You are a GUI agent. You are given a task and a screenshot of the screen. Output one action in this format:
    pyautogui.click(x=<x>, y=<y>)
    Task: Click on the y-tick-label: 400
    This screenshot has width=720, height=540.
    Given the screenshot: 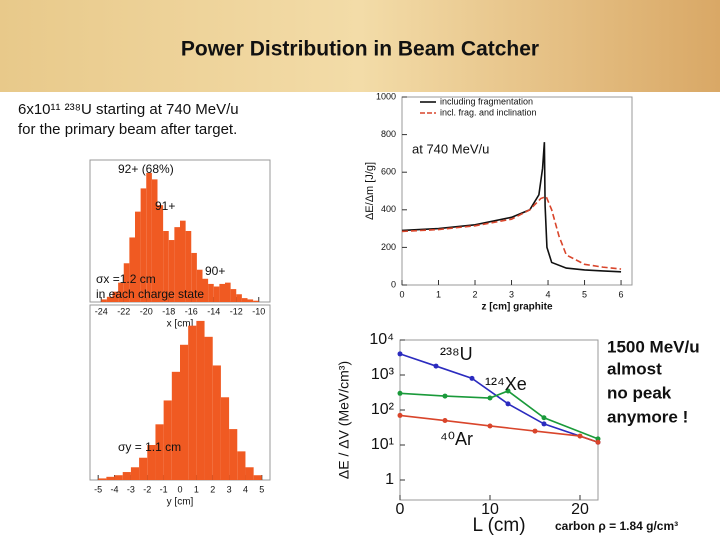 What is the action you would take?
    pyautogui.click(x=388, y=209)
    